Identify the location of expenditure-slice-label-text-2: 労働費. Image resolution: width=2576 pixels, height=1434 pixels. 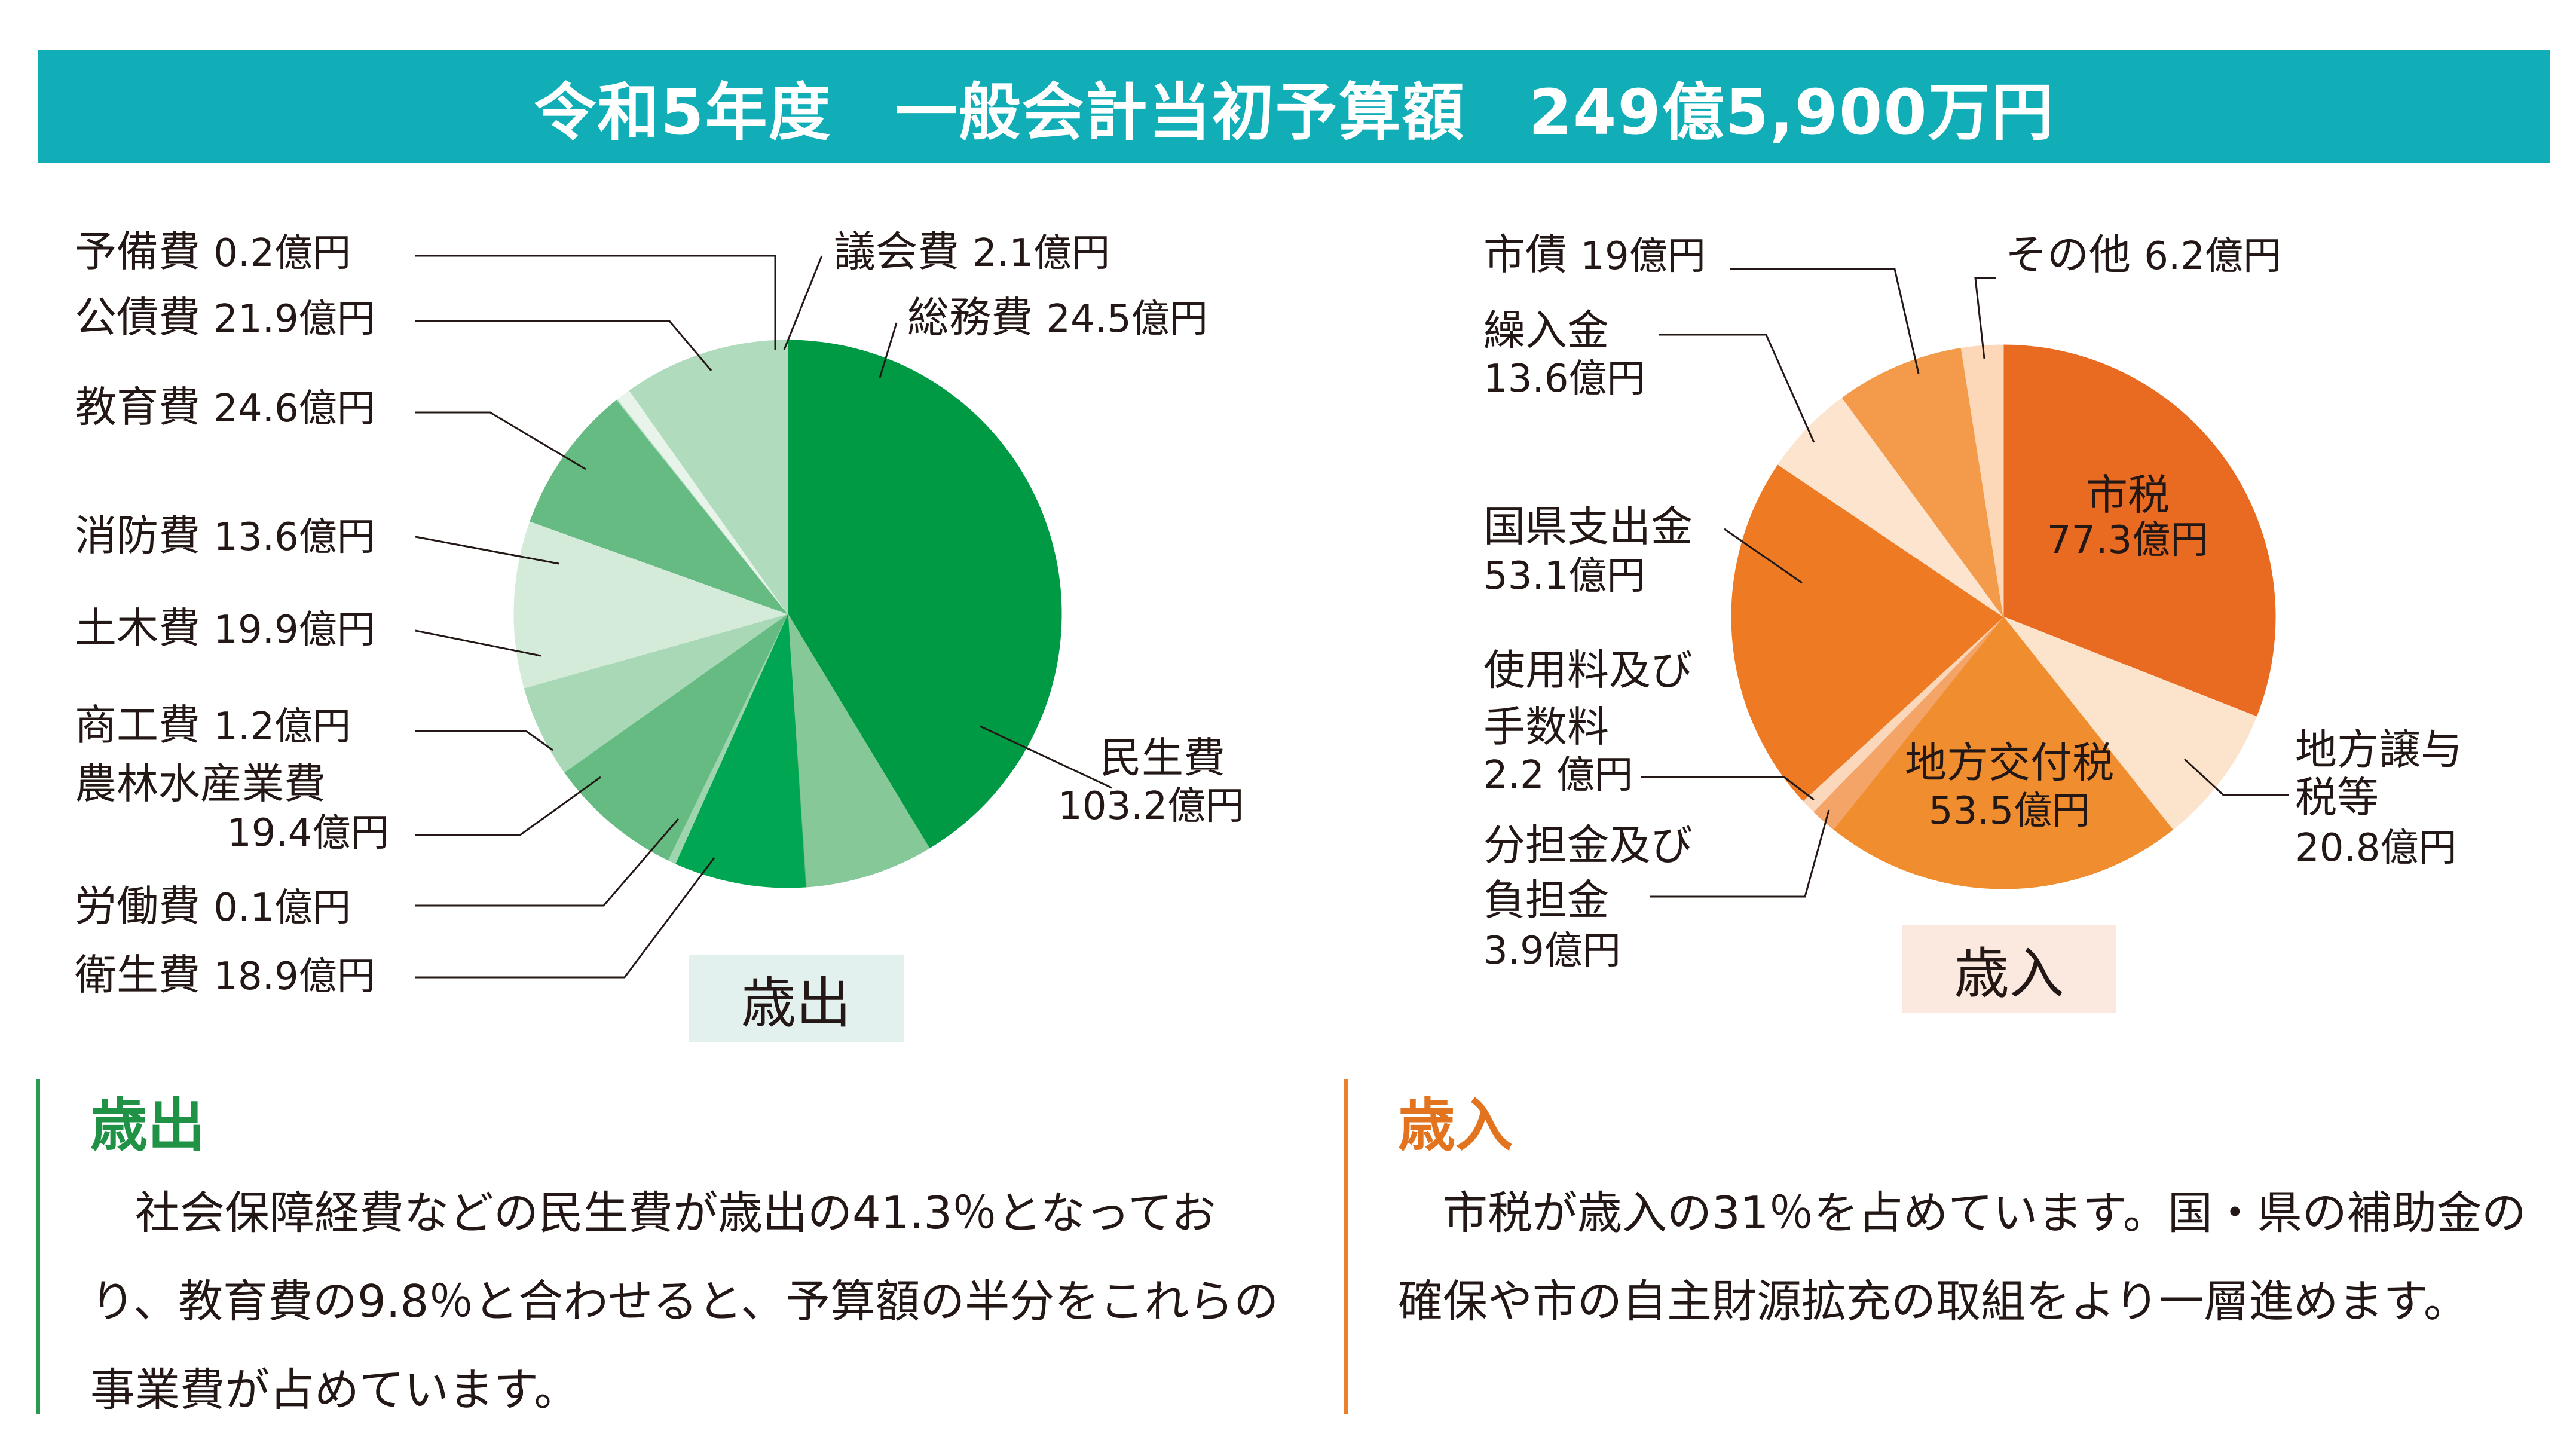
(144, 907).